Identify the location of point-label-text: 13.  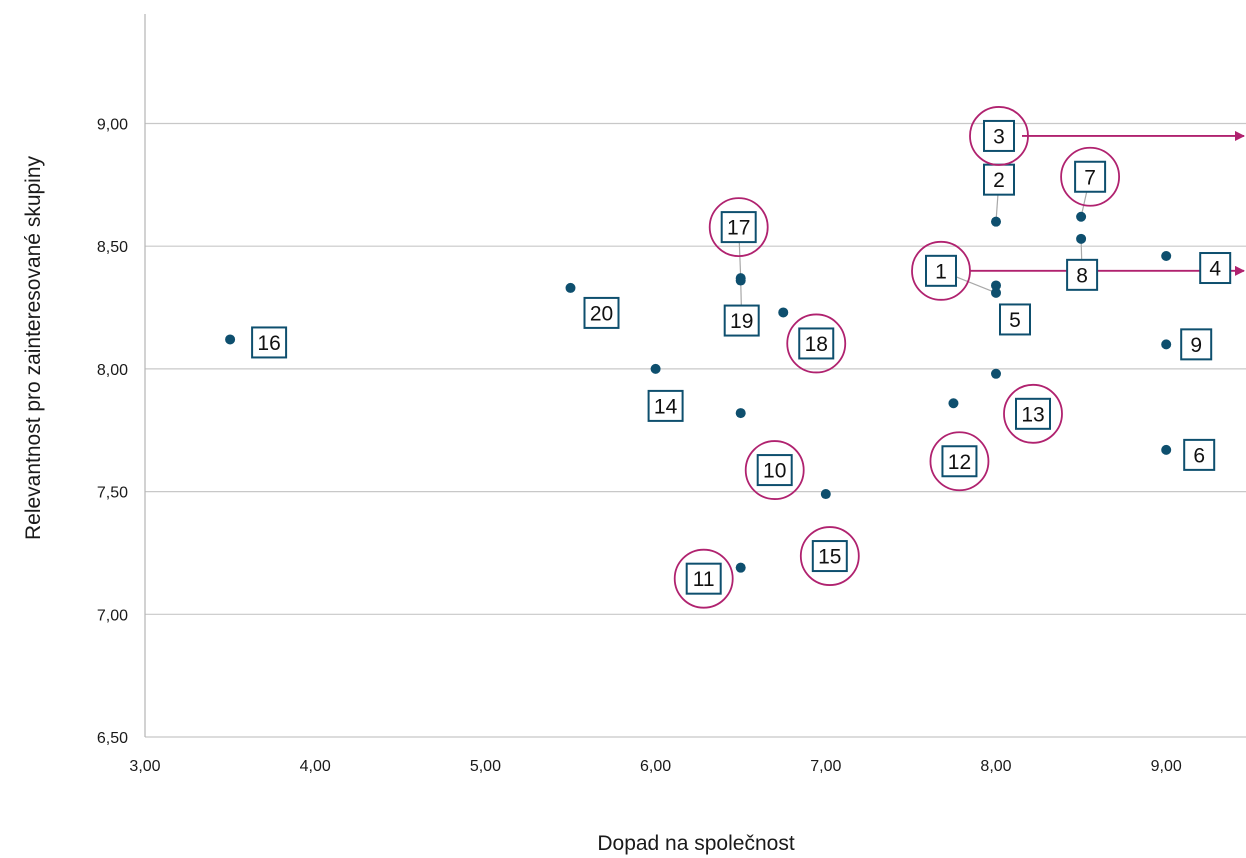
(1032, 414).